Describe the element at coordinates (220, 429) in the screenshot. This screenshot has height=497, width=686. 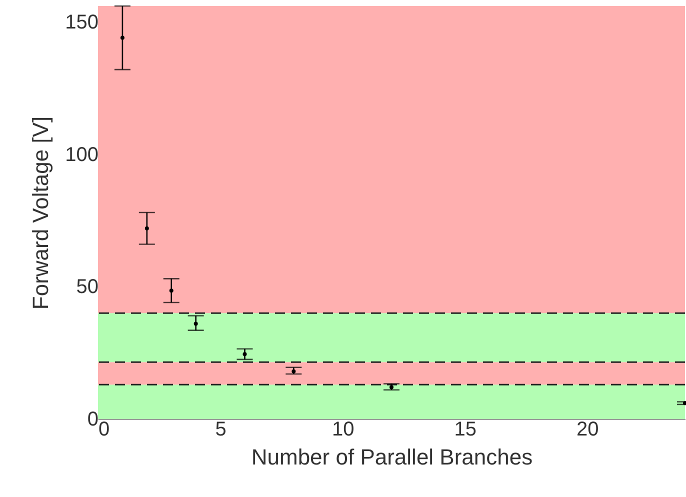
I see `x-tick-label: 5` at that location.